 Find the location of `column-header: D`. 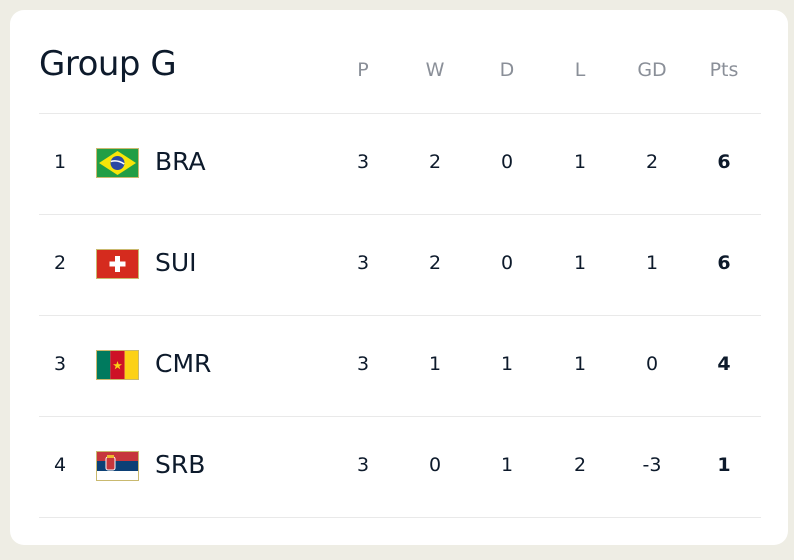

column-header: D is located at coordinates (507, 70).